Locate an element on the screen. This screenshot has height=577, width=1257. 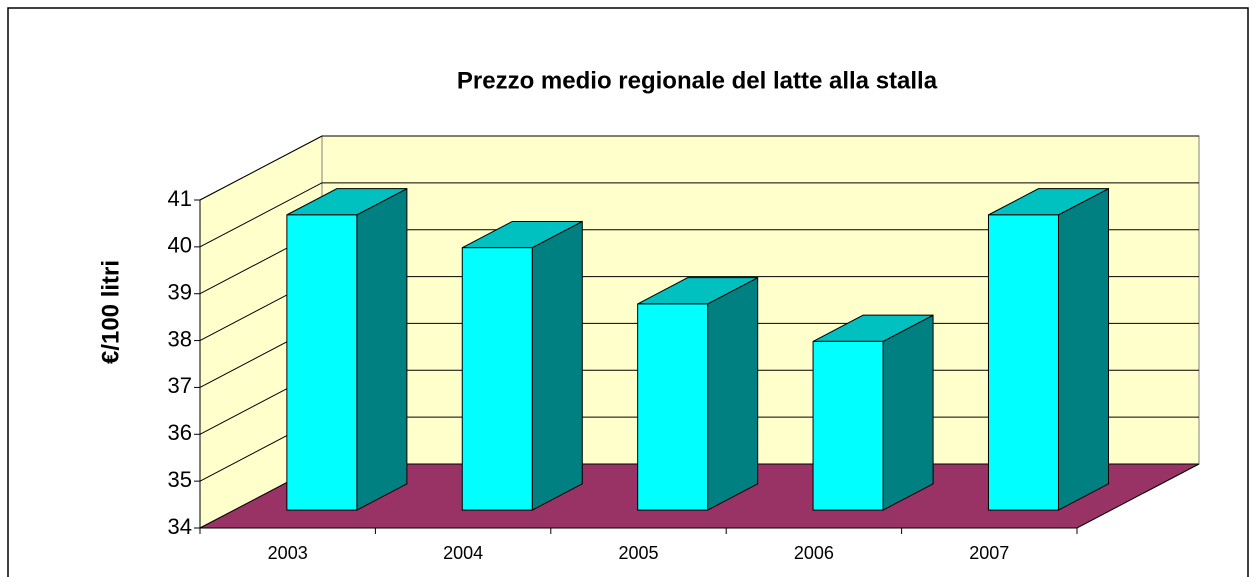
y-tick-label: 36 is located at coordinates (180, 432).